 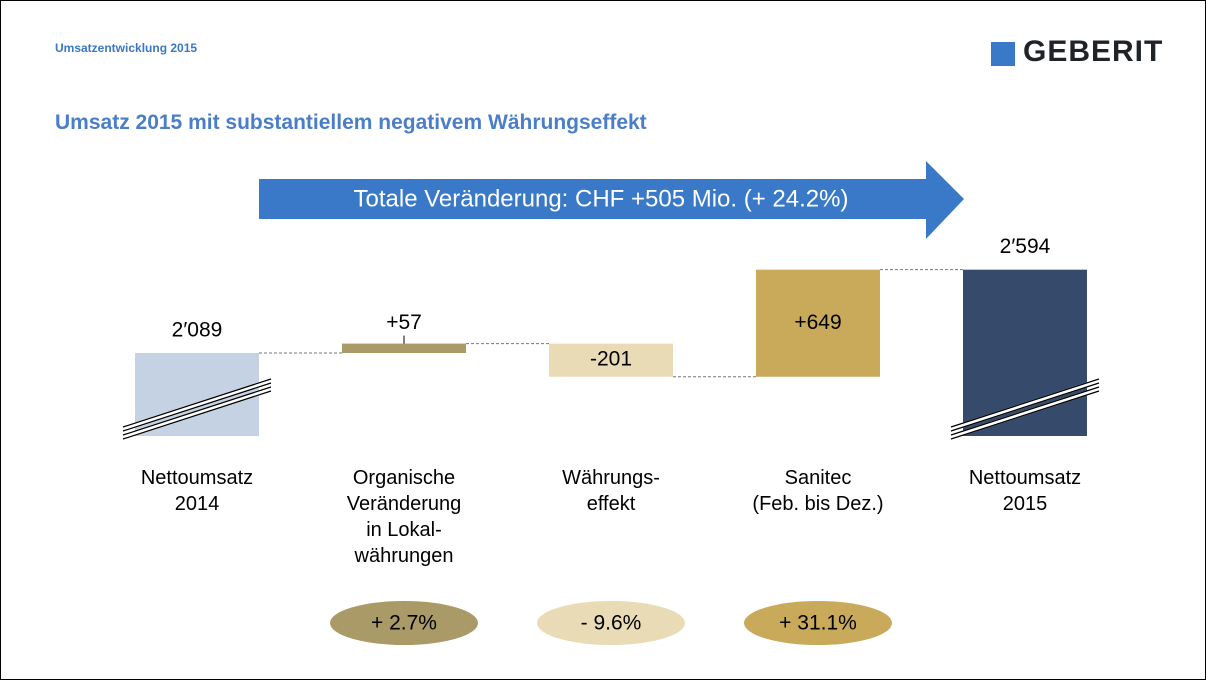 What do you see at coordinates (197, 491) in the screenshot?
I see `category-label: Nettoumsatz 2014` at bounding box center [197, 491].